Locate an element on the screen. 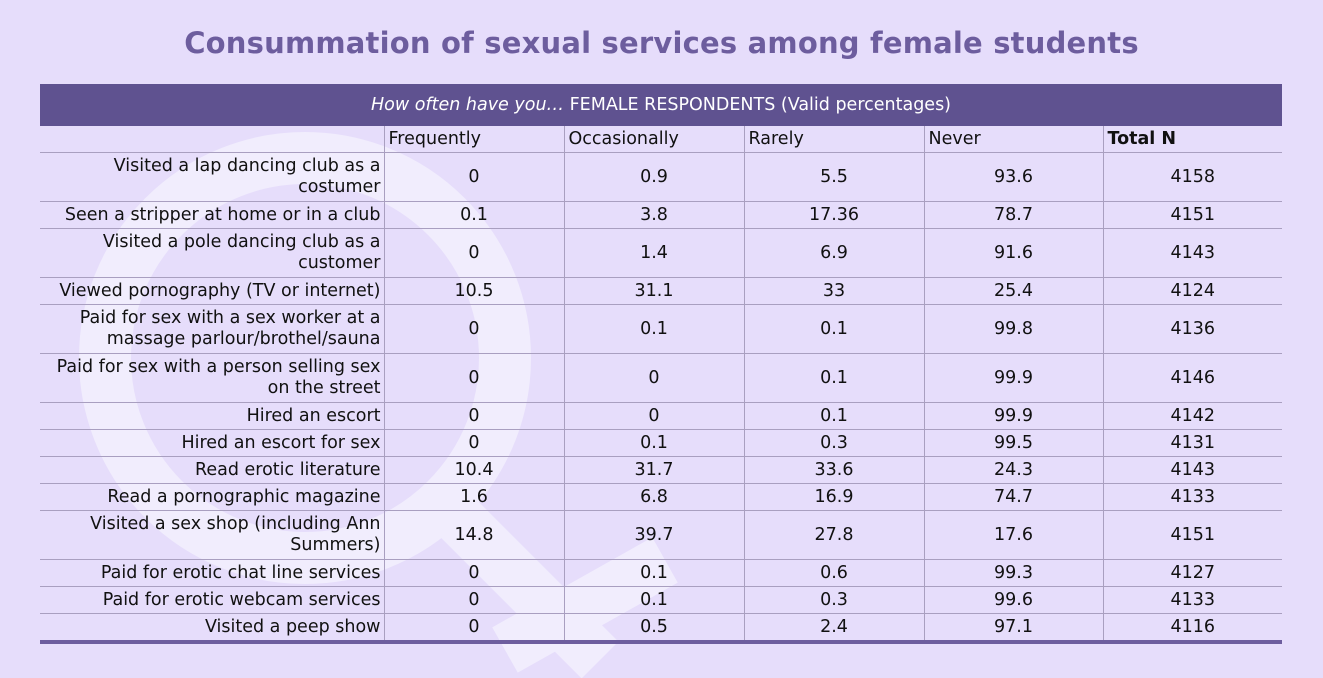 The height and width of the screenshot is (678, 1323). table-cell: 39.7 is located at coordinates (653, 535).